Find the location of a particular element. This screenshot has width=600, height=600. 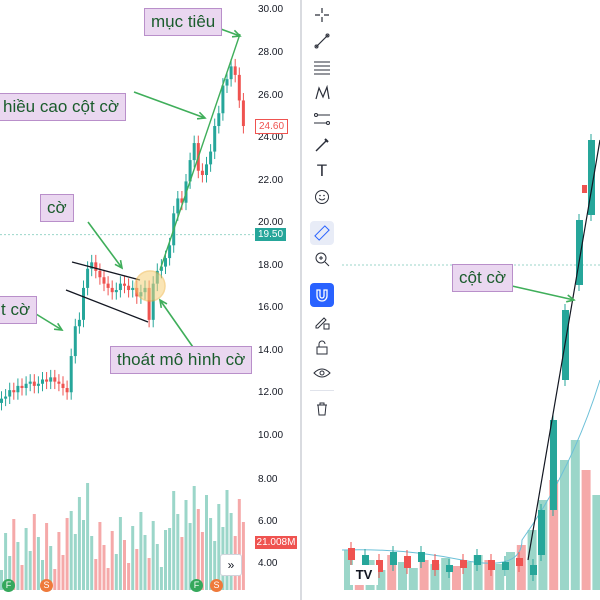

price-axis-label: 4.00 is located at coordinates (268, 563).